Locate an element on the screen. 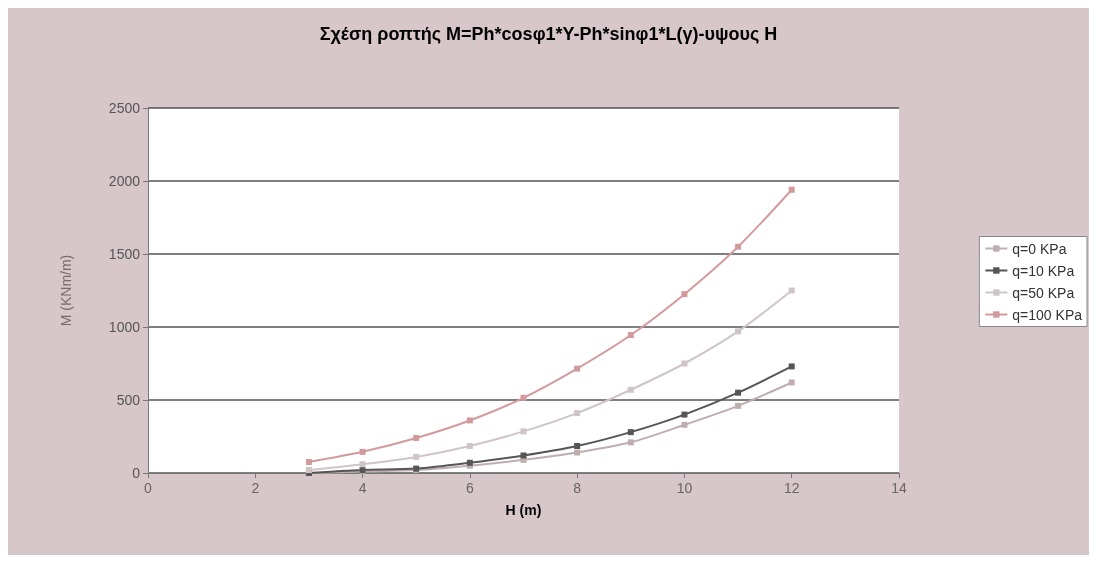 Image resolution: width=1097 pixels, height=563 pixels. chart-title: Σχέση ροπτής M=Ph*cosφ1*Y-Ph*sinφ1*L(γ)-υψους H is located at coordinates (548, 34).